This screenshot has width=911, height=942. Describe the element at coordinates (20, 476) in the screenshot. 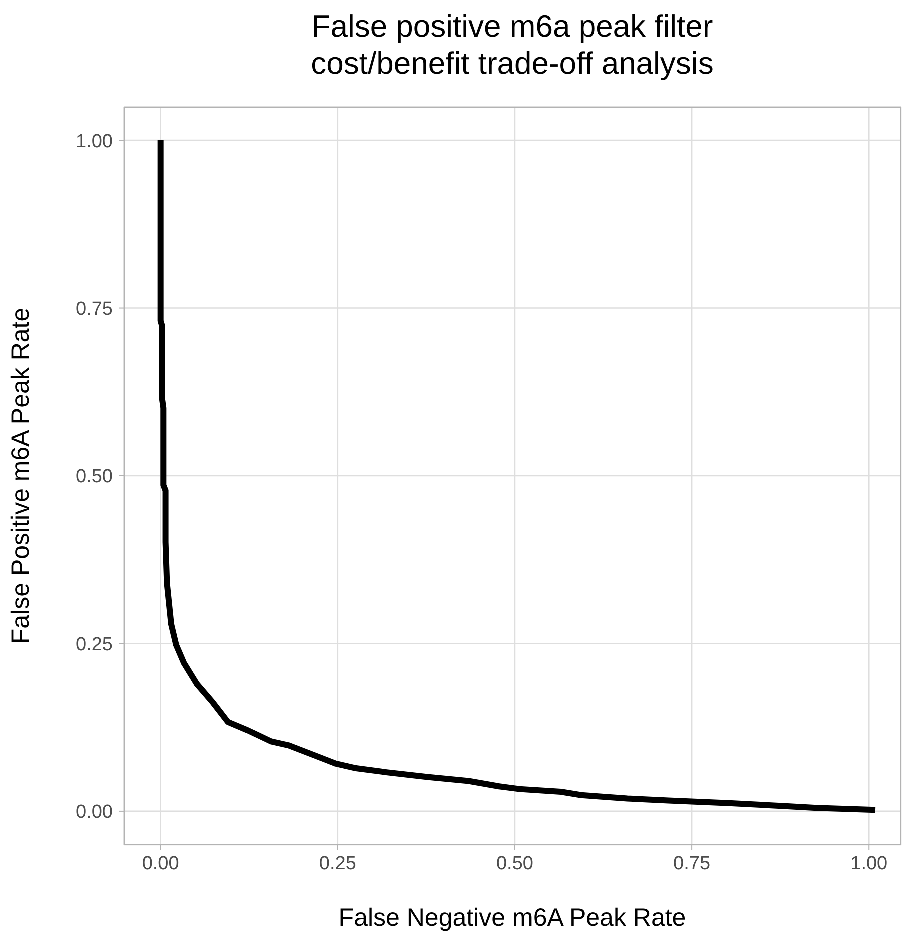

I see `y-axis-title: False Positive m6A Peak Rate` at that location.